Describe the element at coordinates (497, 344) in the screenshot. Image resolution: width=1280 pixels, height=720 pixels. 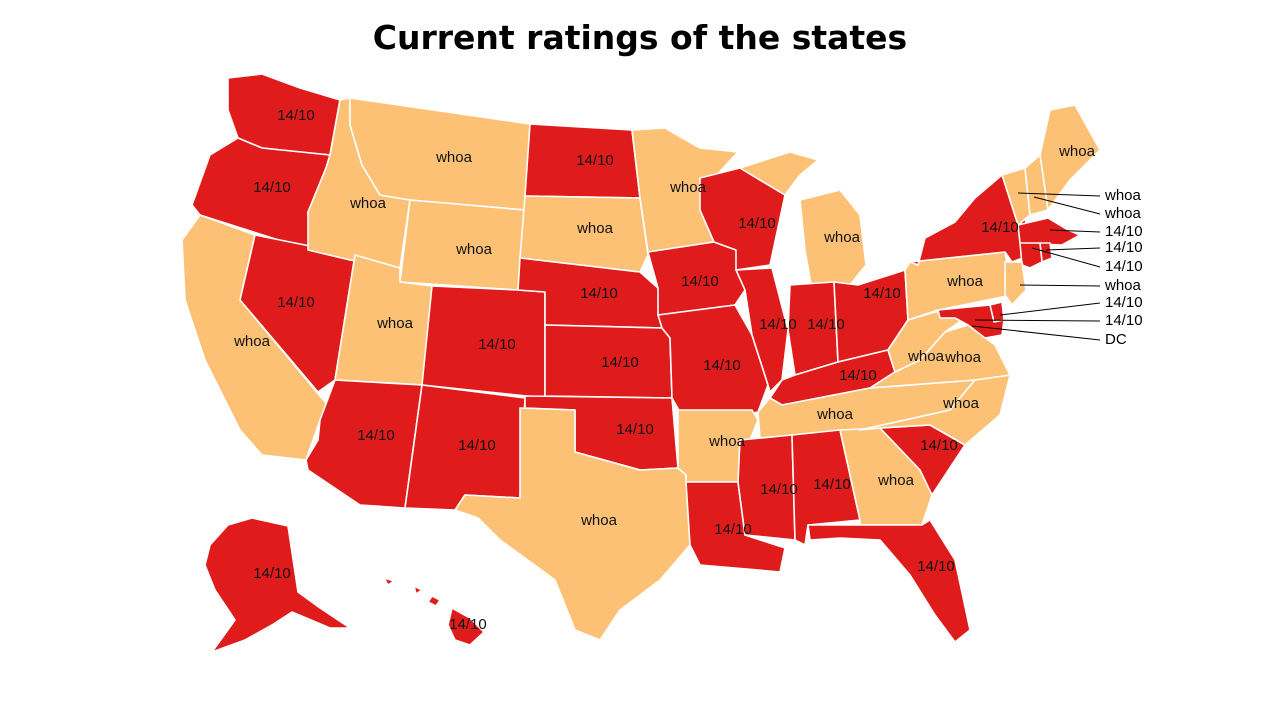
I see `state-label-co: 14/10` at that location.